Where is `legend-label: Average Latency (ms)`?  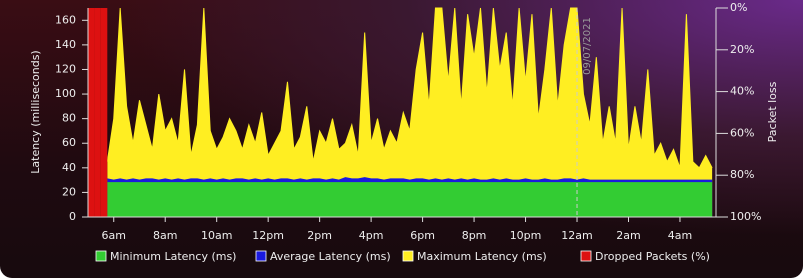 legend-label: Average Latency (ms) is located at coordinates (330, 256).